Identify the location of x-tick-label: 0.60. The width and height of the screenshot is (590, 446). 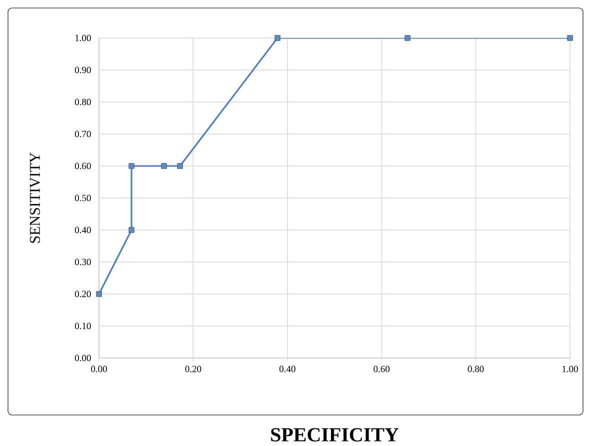
(382, 369).